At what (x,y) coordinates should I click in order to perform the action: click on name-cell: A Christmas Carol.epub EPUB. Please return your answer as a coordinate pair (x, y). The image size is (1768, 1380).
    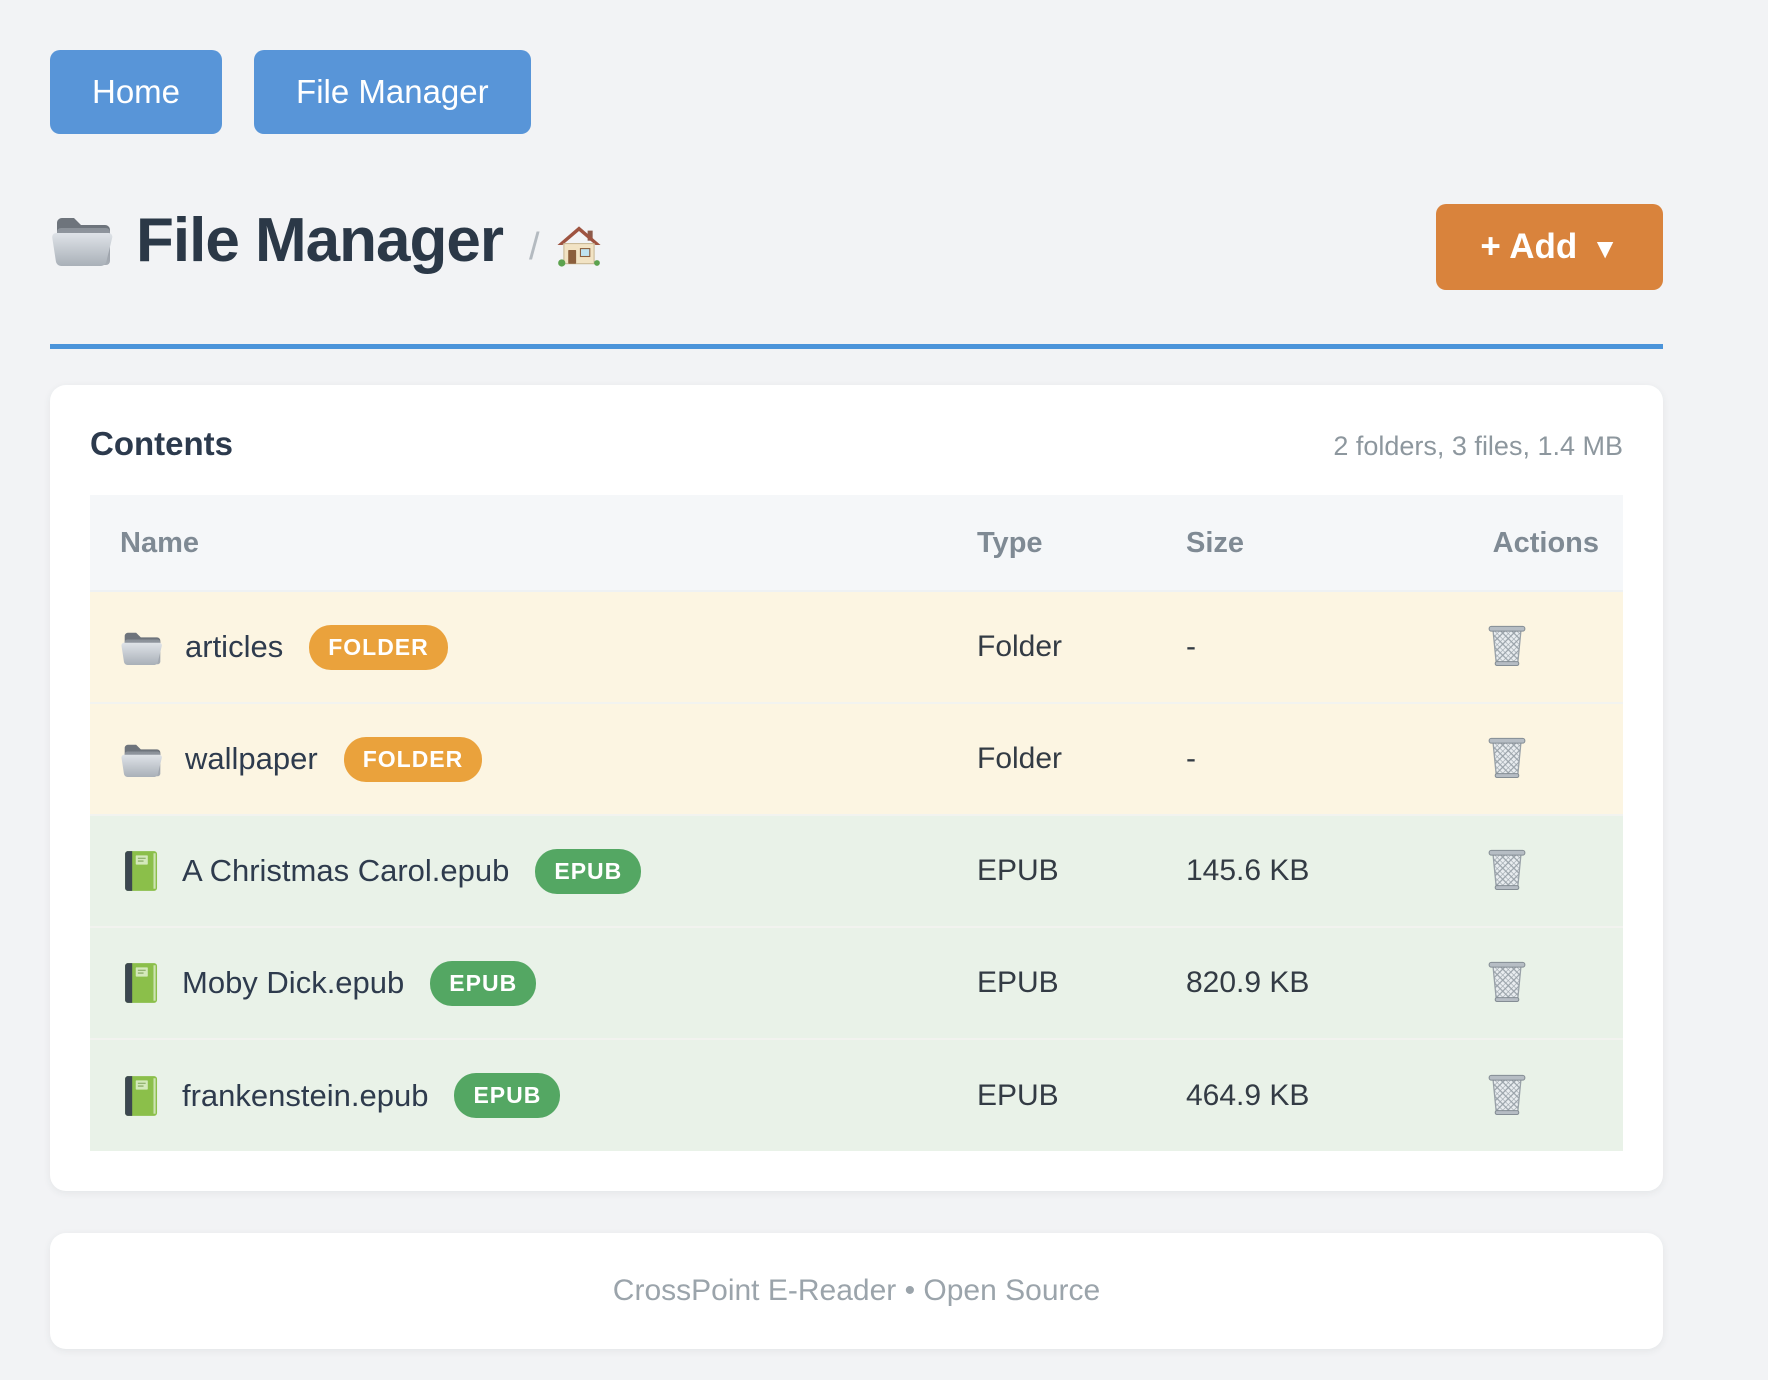
    Looking at the image, I should click on (527, 871).